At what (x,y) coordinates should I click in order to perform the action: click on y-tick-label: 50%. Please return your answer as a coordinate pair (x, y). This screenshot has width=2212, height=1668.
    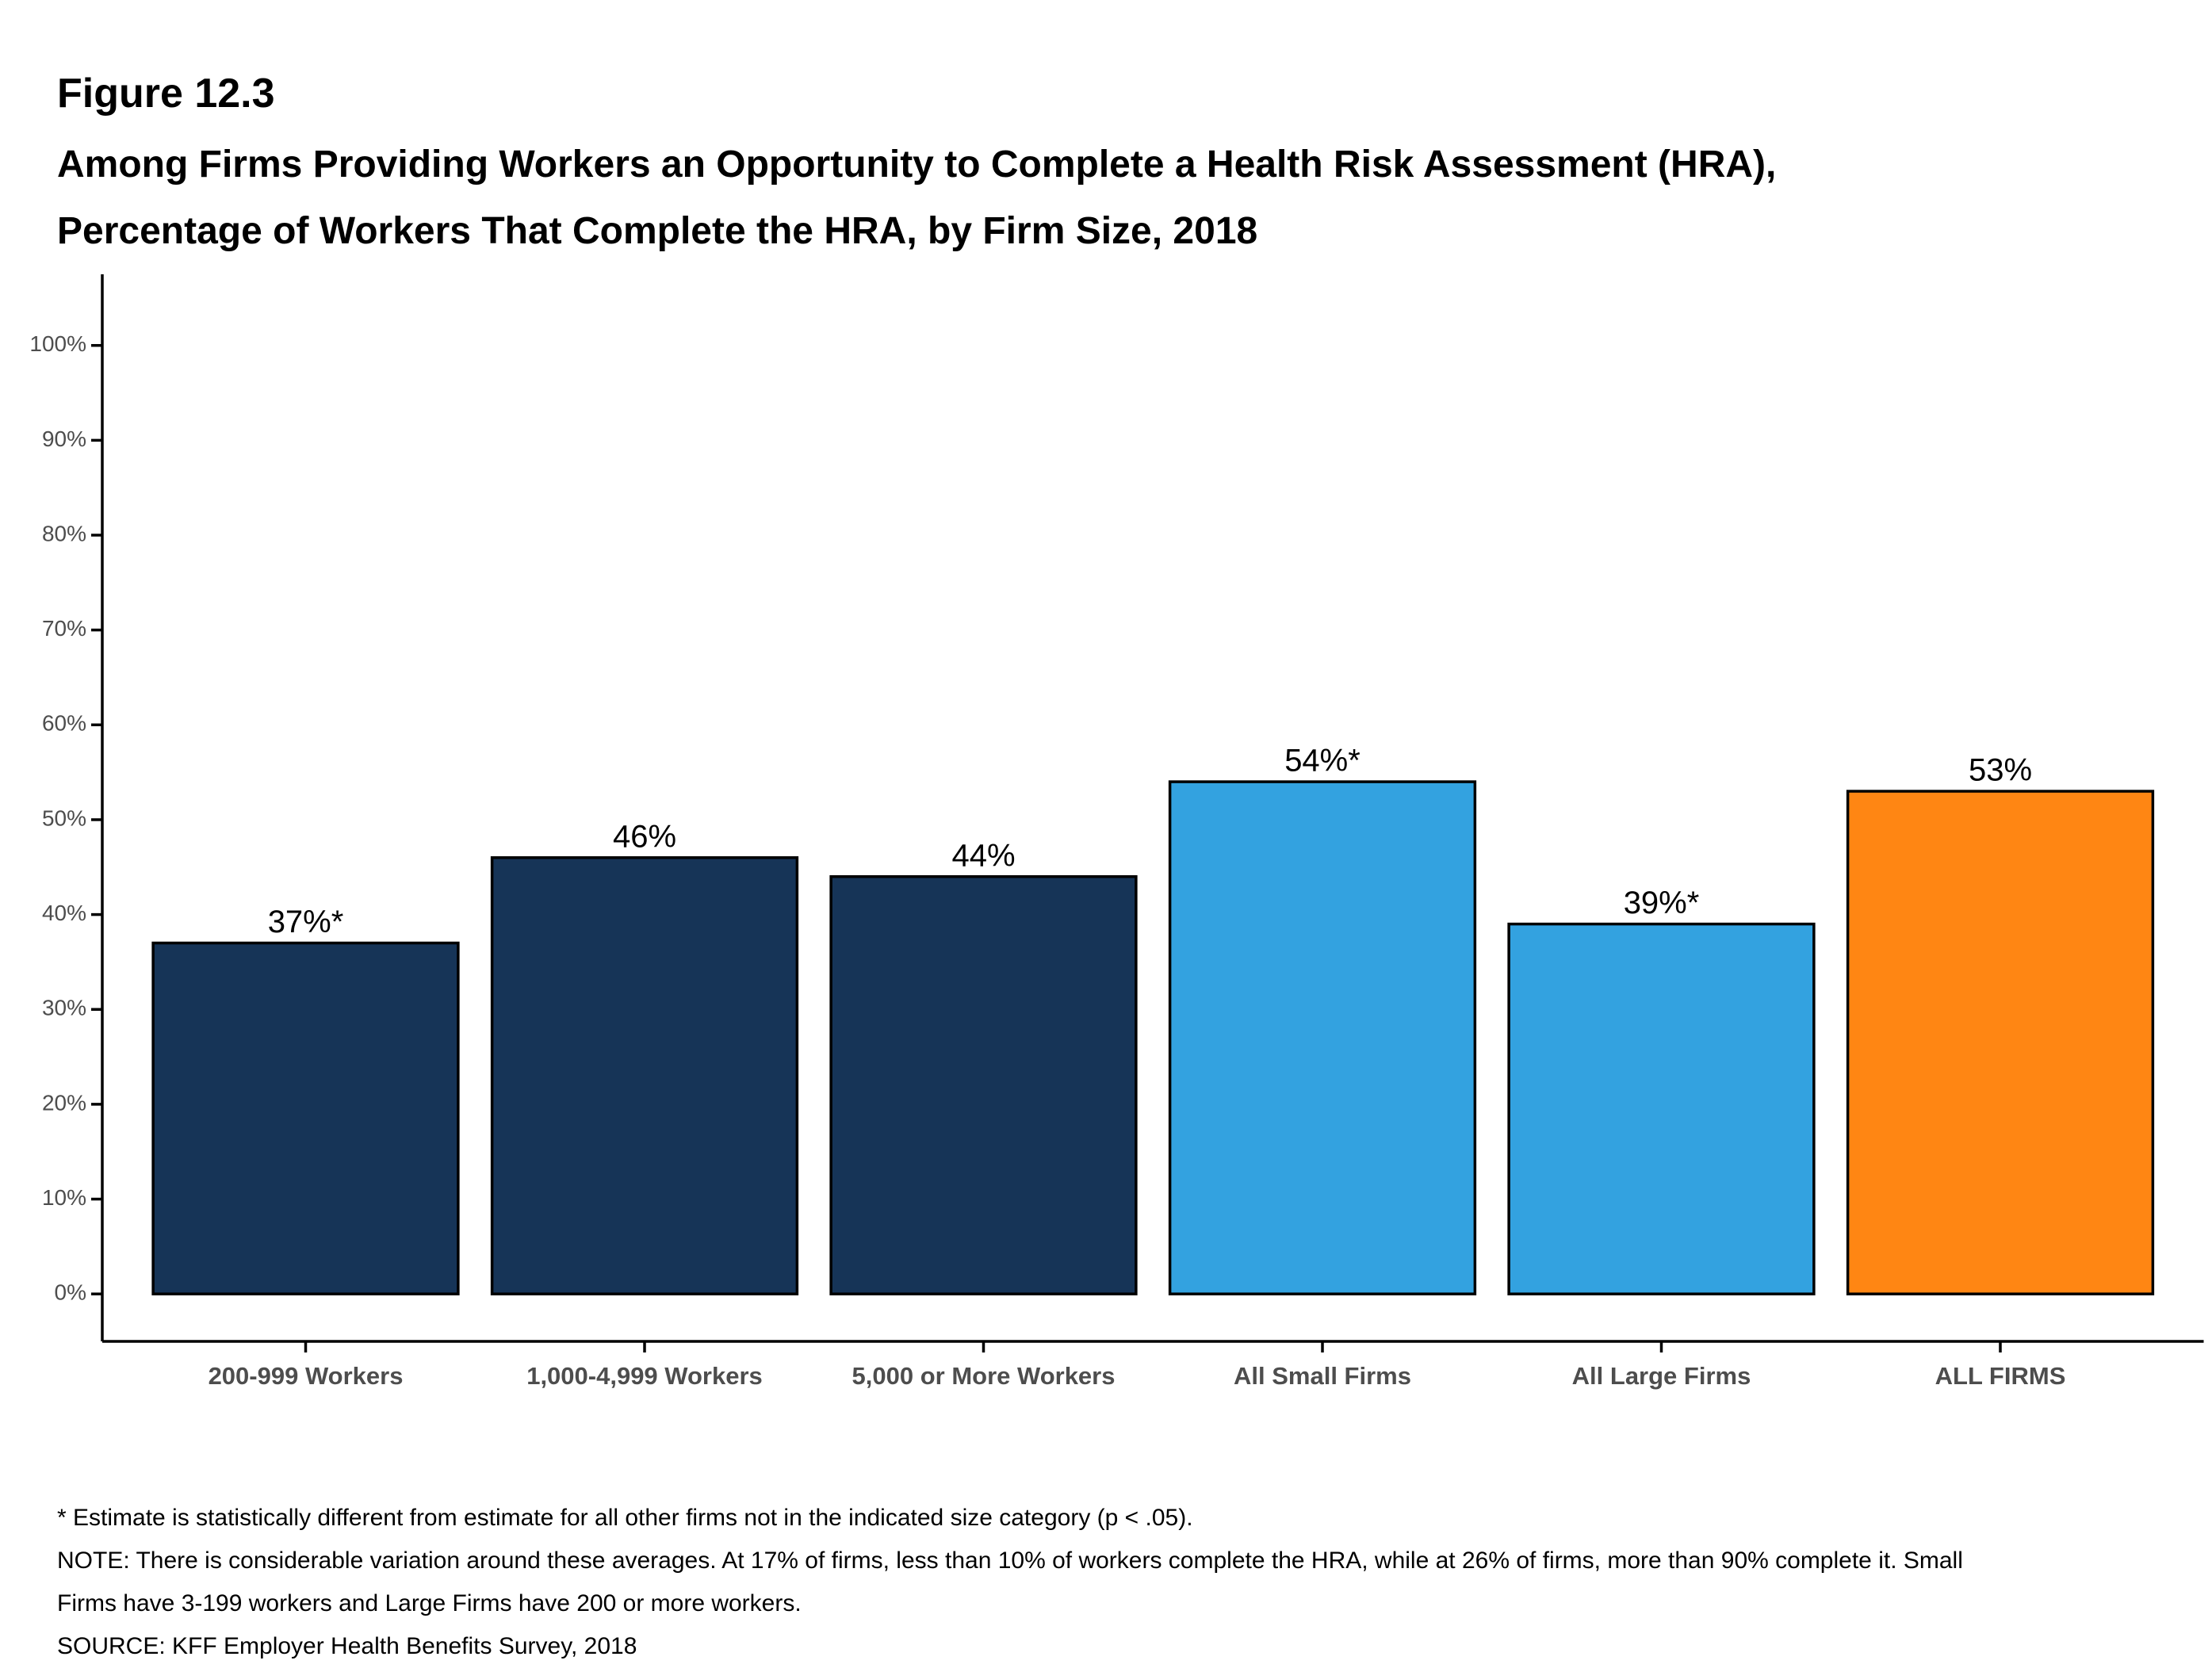
    Looking at the image, I should click on (64, 817).